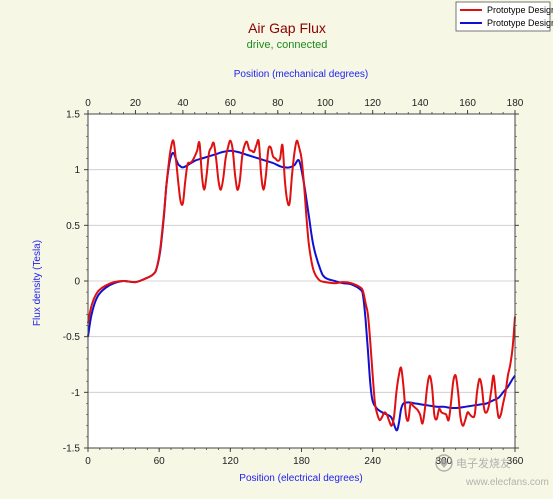 The width and height of the screenshot is (553, 499). What do you see at coordinates (73, 115) in the screenshot?
I see `y-tick-label: 1.5` at bounding box center [73, 115].